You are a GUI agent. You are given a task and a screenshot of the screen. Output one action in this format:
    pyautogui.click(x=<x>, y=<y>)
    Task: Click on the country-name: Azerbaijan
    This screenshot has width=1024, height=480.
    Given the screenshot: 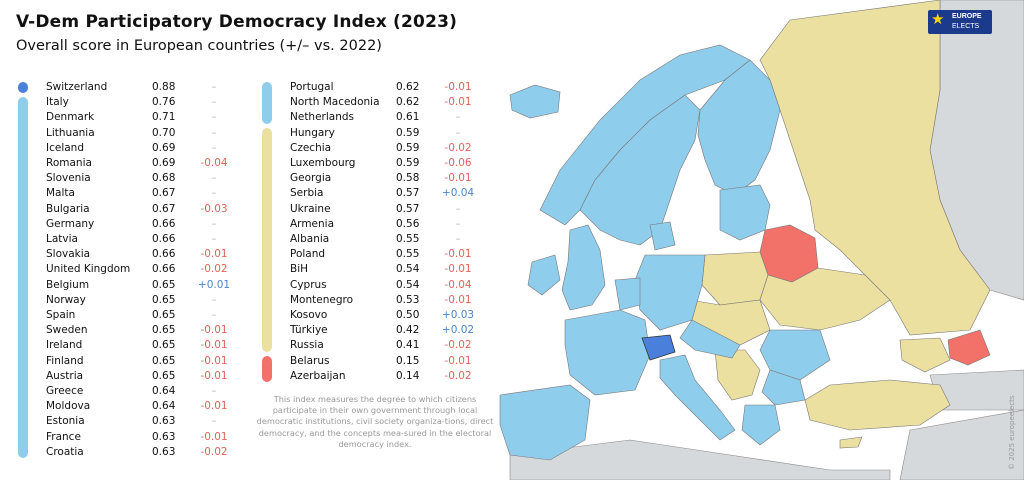 What is the action you would take?
    pyautogui.click(x=318, y=375)
    